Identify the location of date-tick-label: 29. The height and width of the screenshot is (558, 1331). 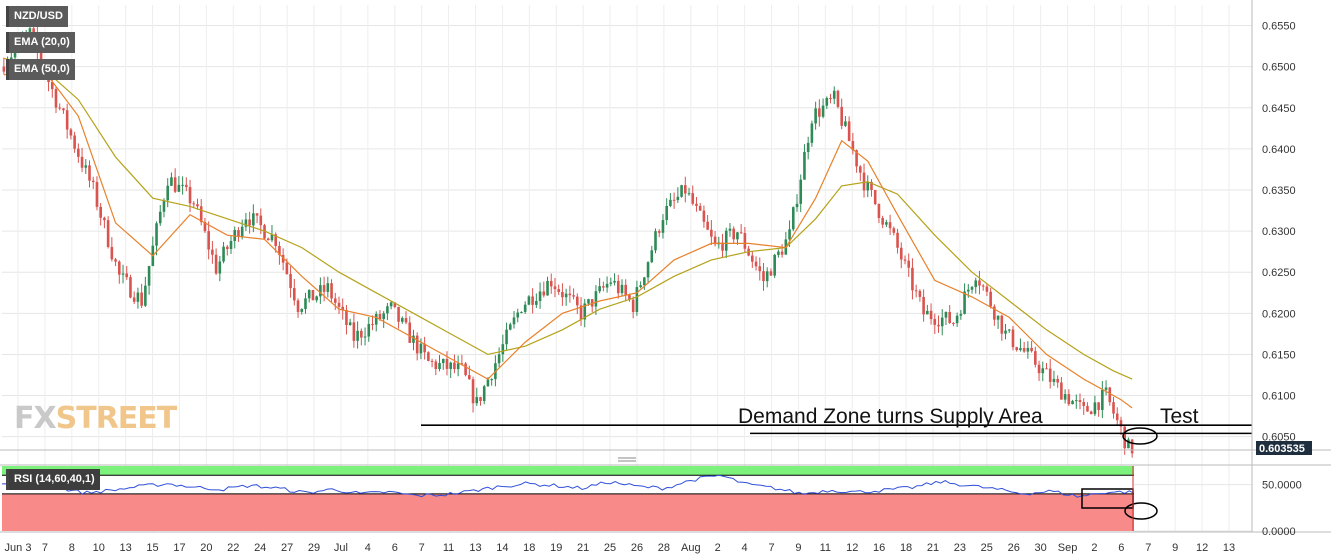
(314, 548).